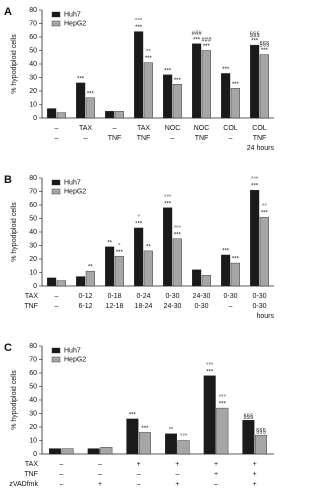 The image size is (320, 500). Describe the element at coordinates (31, 474) in the screenshot. I see `row-name: TNF` at that location.